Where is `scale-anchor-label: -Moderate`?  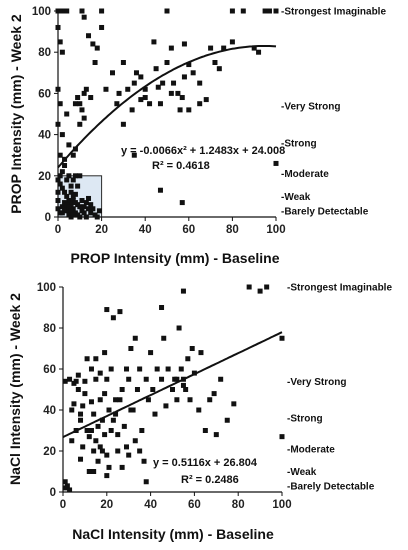 scale-anchor-label: -Moderate is located at coordinates (305, 174).